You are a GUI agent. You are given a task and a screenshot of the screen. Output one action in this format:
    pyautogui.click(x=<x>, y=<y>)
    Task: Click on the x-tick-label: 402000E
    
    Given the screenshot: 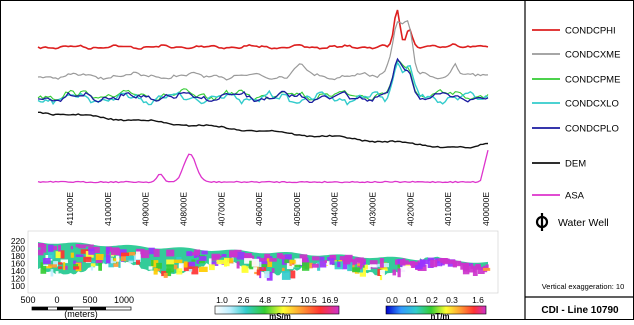 What is the action you would take?
    pyautogui.click(x=410, y=209)
    